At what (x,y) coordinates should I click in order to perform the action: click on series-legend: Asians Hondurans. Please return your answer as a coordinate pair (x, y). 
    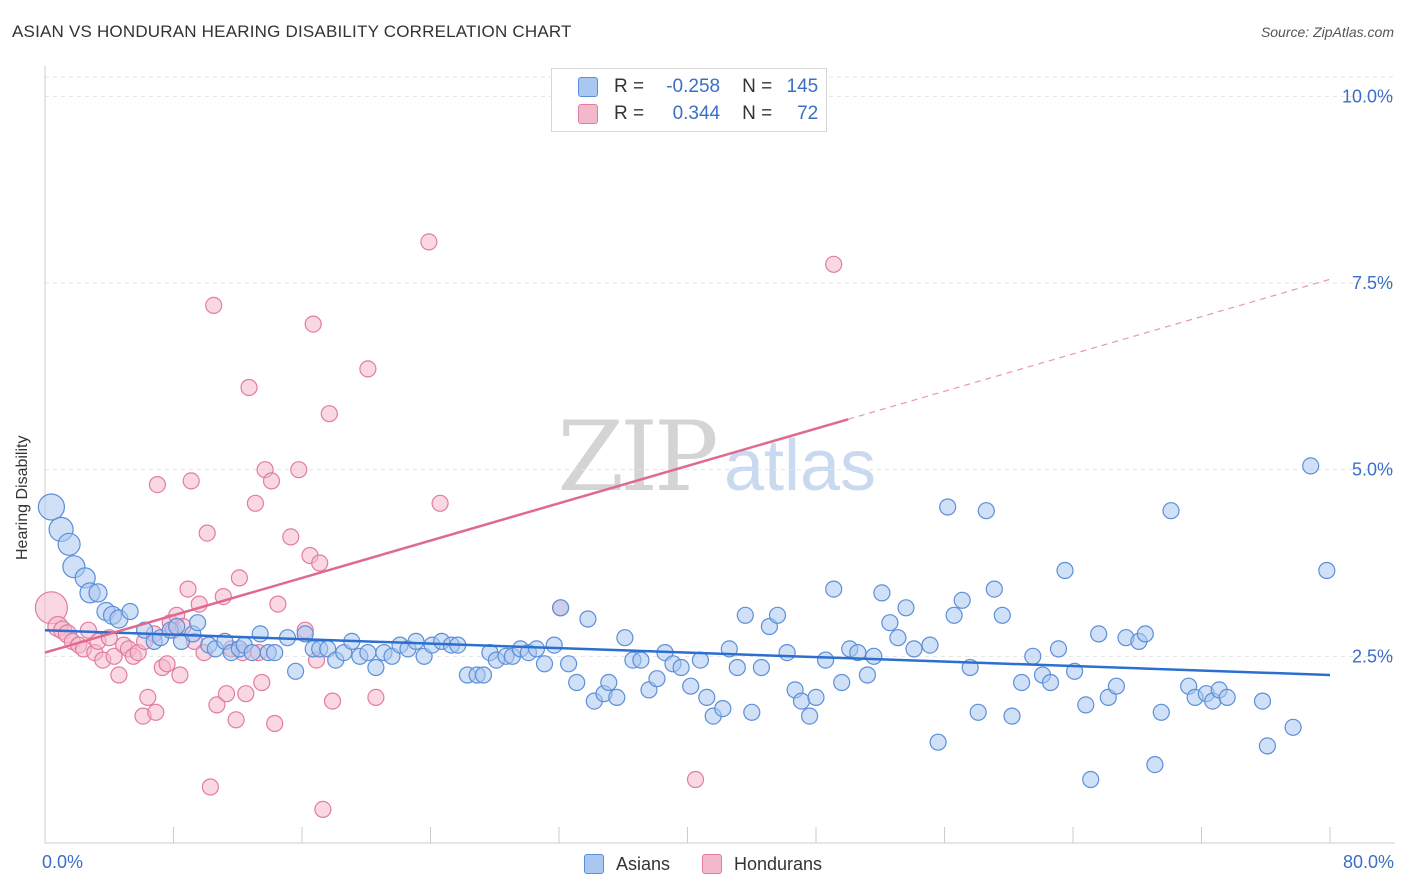
    Looking at the image, I should click on (703, 864).